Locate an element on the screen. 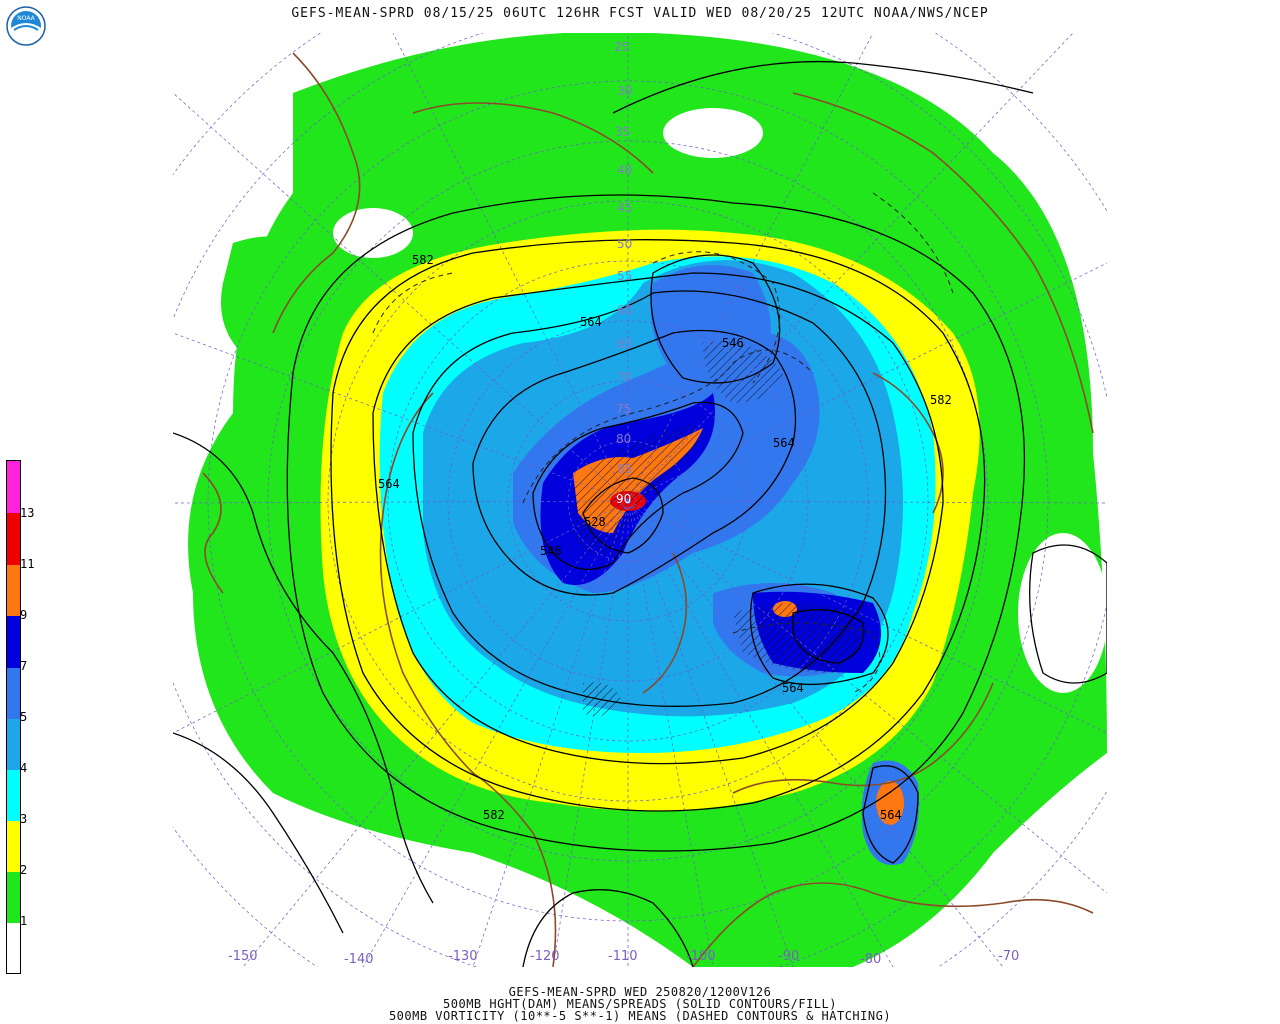 The width and height of the screenshot is (1280, 1024). colorbar-label: 4 is located at coordinates (24, 768).